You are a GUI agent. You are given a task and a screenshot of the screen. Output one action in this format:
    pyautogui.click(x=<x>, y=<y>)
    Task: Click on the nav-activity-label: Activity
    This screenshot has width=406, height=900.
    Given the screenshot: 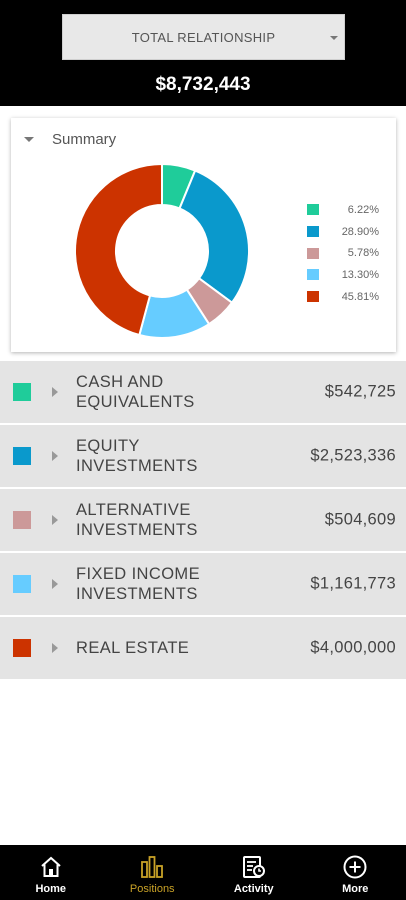 What is the action you would take?
    pyautogui.click(x=253, y=889)
    